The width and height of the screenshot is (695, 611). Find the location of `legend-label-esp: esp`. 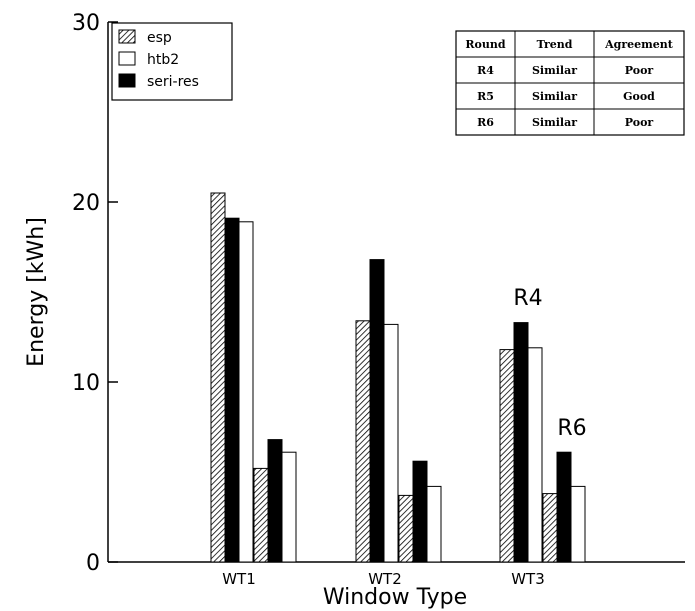

legend-label-esp: esp is located at coordinates (159, 38).